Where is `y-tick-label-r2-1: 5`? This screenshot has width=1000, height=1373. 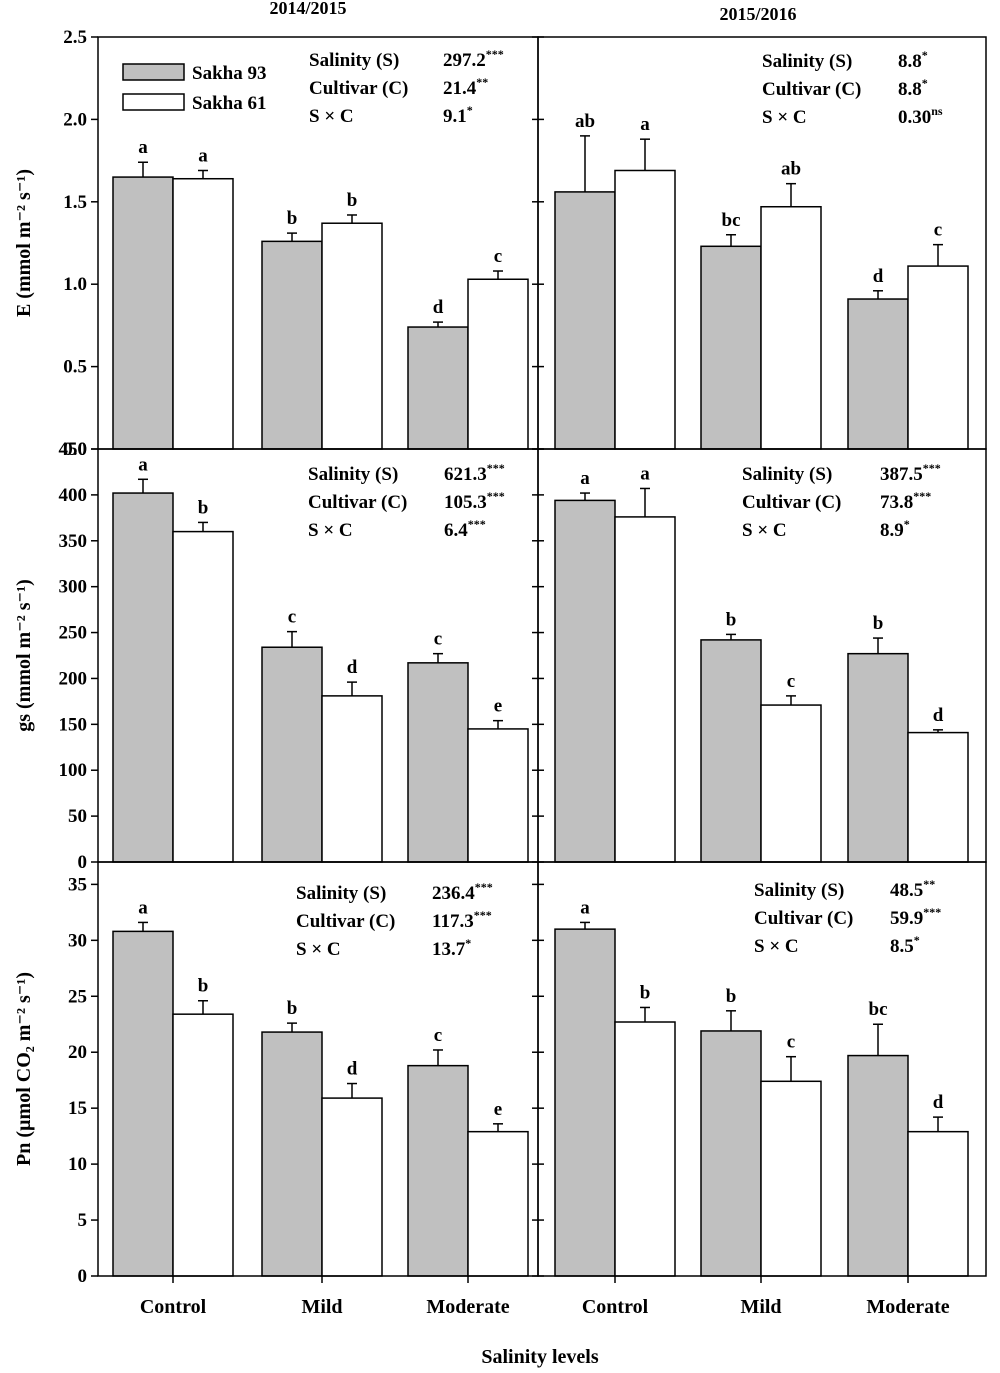 y-tick-label-r2-1: 5 is located at coordinates (83, 1220).